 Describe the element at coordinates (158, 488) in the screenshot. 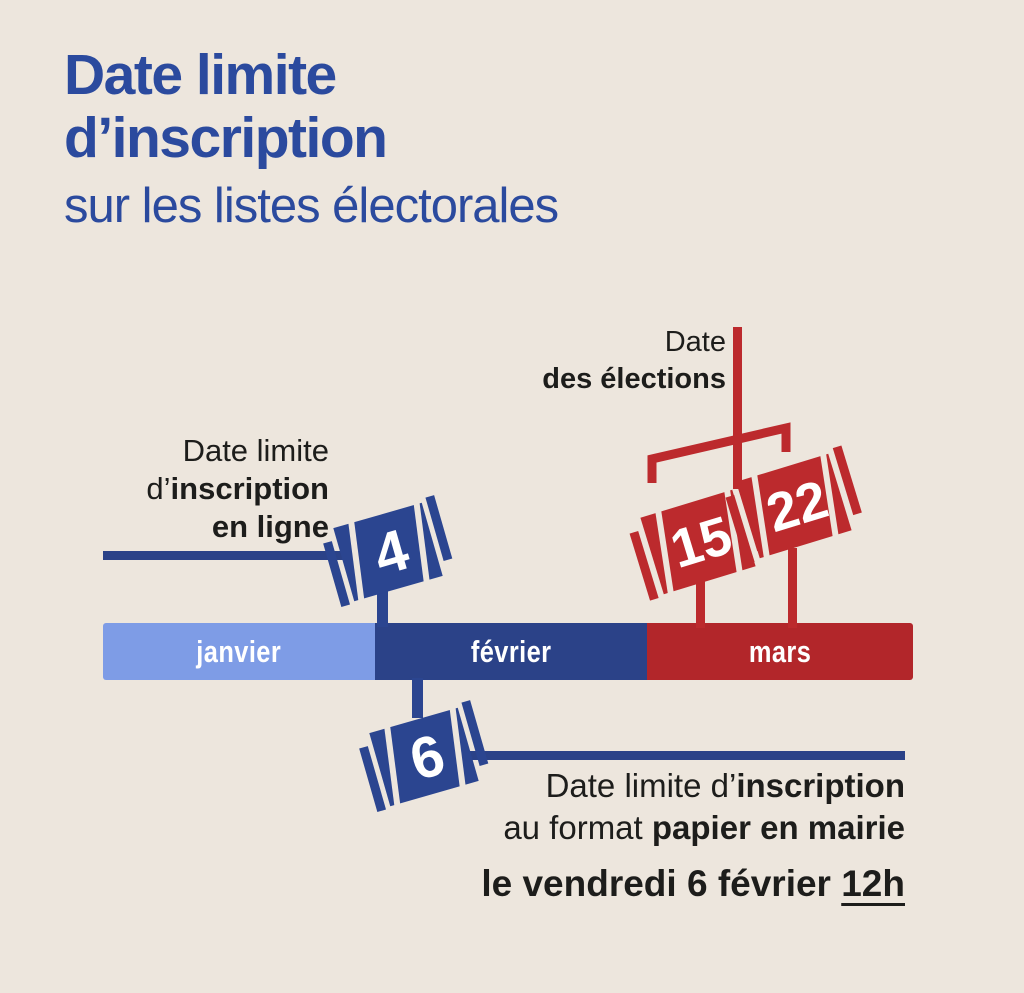

I see `online-label-line2-prefix: d’` at that location.